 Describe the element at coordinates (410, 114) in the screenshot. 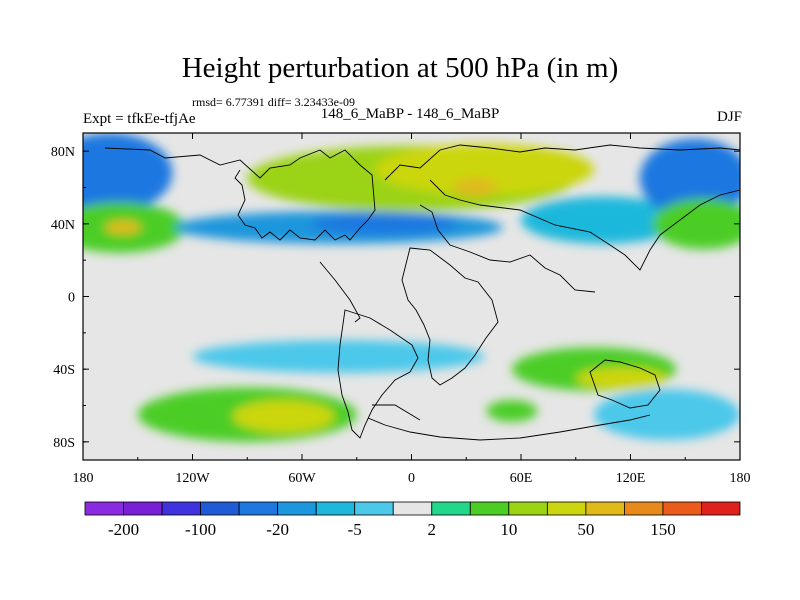

I see `case-label: 148_6_MaBP - 148_6_MaBP` at that location.